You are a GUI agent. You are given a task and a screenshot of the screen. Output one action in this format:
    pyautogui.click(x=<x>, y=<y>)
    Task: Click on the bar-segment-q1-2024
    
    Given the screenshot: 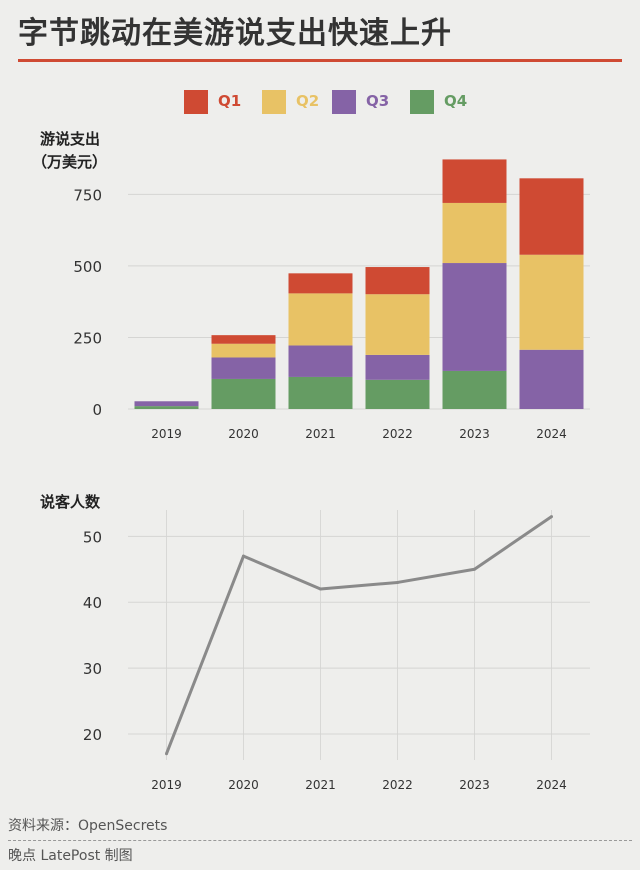 What is the action you would take?
    pyautogui.click(x=551, y=216)
    